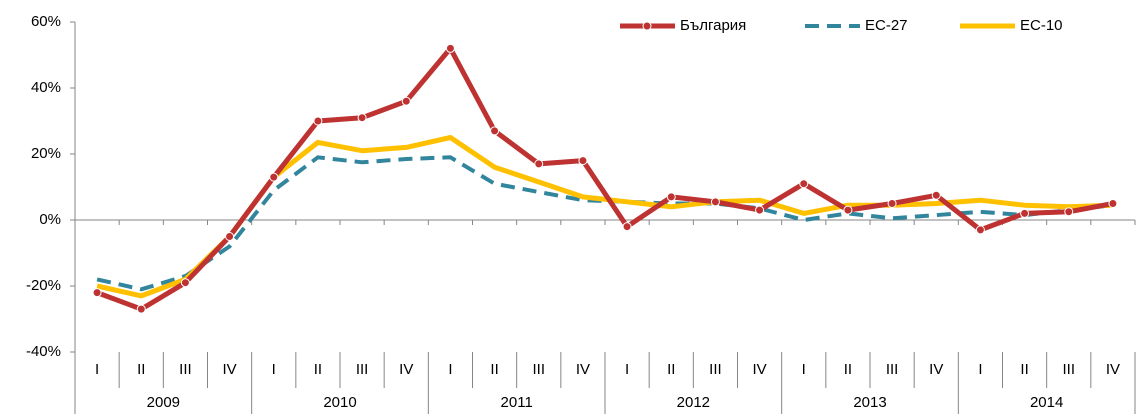  I want to click on legend-marker, so click(647, 26).